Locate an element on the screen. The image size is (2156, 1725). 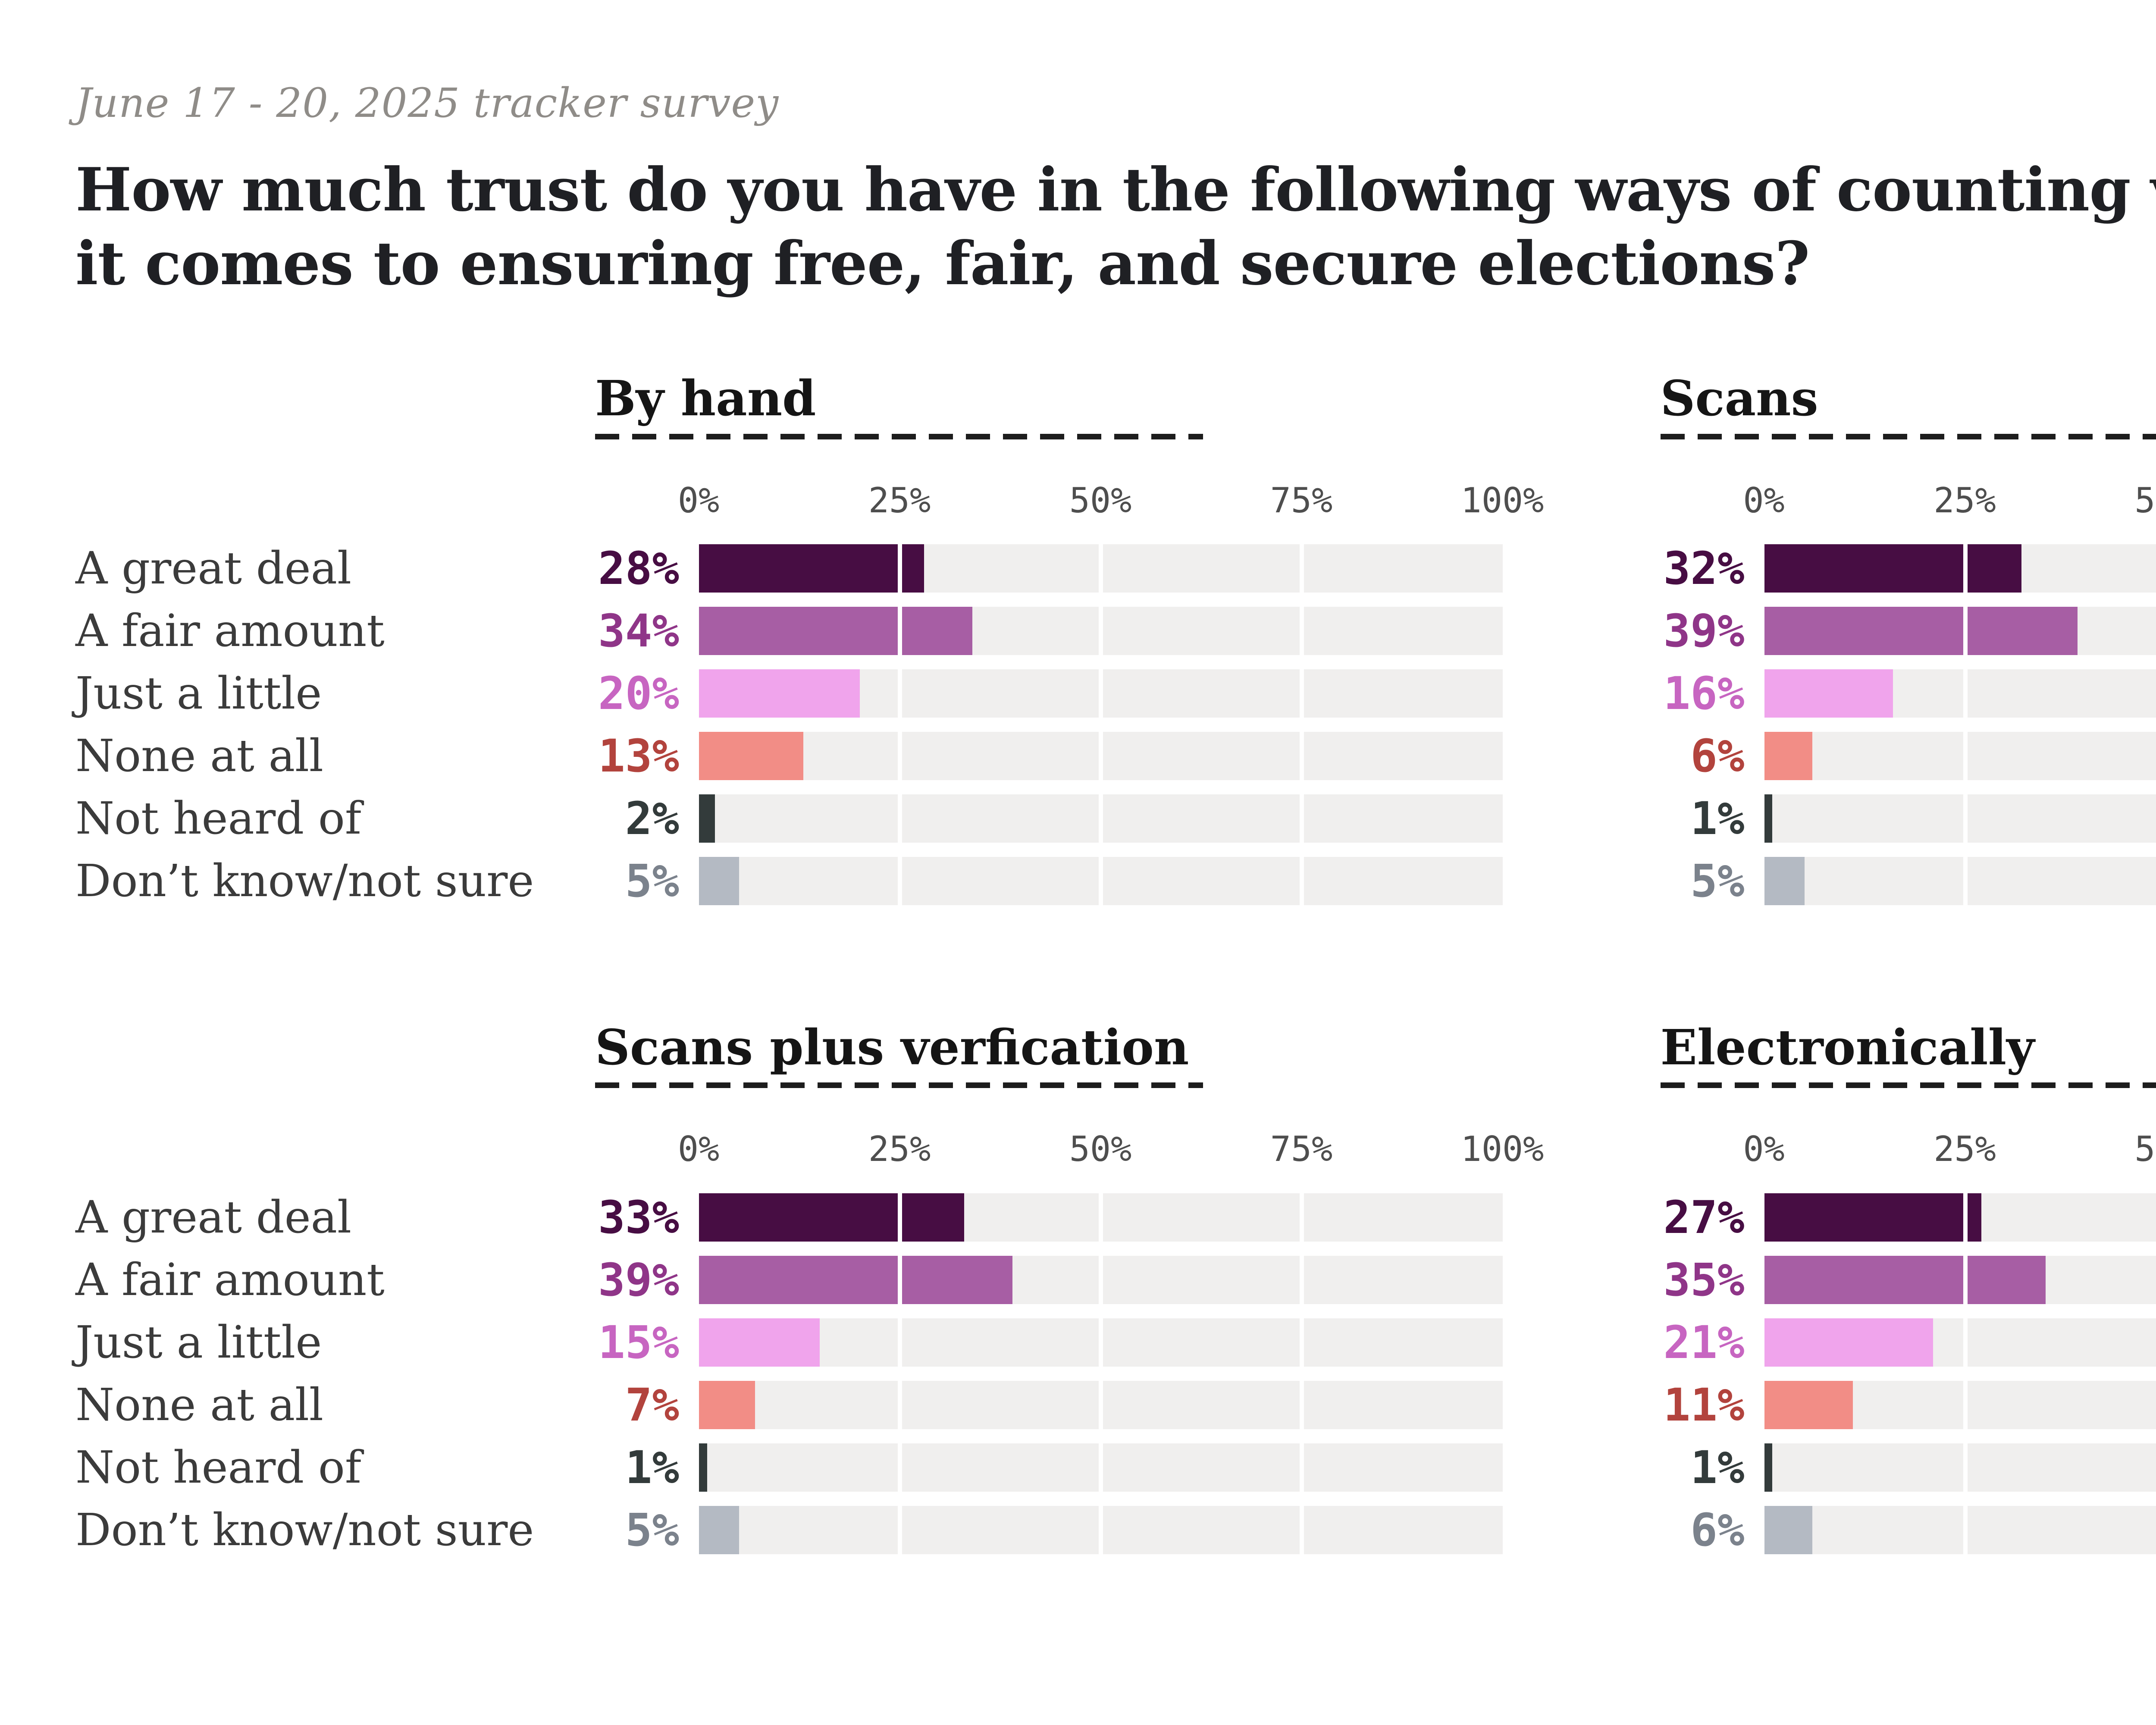
value-label: 13% is located at coordinates (638, 757).